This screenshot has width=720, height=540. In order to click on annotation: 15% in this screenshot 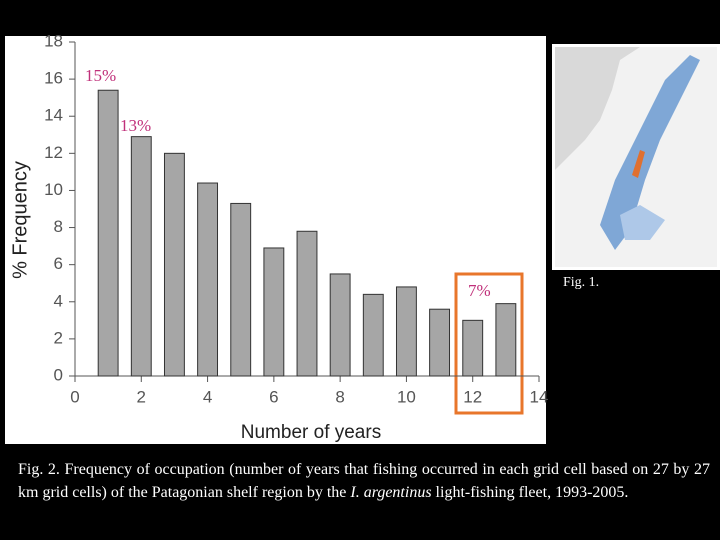, I will do `click(100, 75)`.